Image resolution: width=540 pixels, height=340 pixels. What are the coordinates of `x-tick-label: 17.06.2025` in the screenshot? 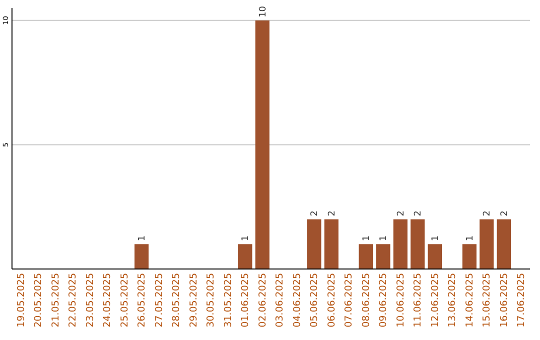 It's located at (522, 300).